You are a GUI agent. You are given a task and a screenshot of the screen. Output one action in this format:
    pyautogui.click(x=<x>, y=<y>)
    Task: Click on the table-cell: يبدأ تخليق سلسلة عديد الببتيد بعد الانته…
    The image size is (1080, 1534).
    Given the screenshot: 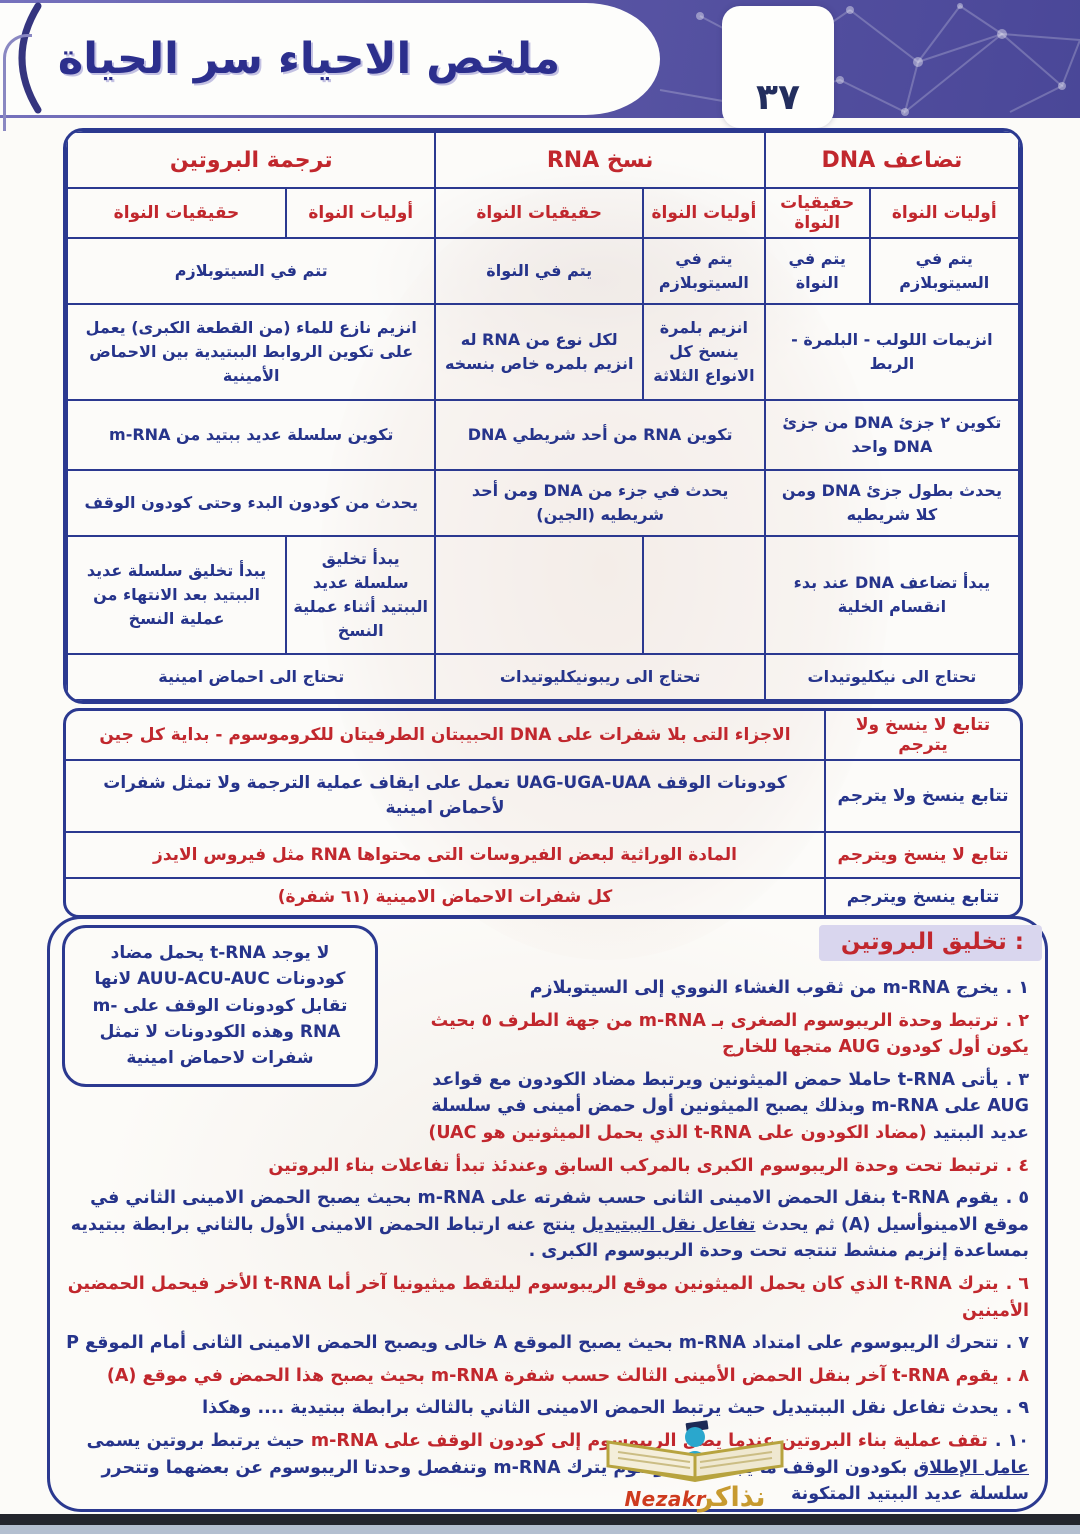 What is the action you would take?
    pyautogui.click(x=176, y=595)
    